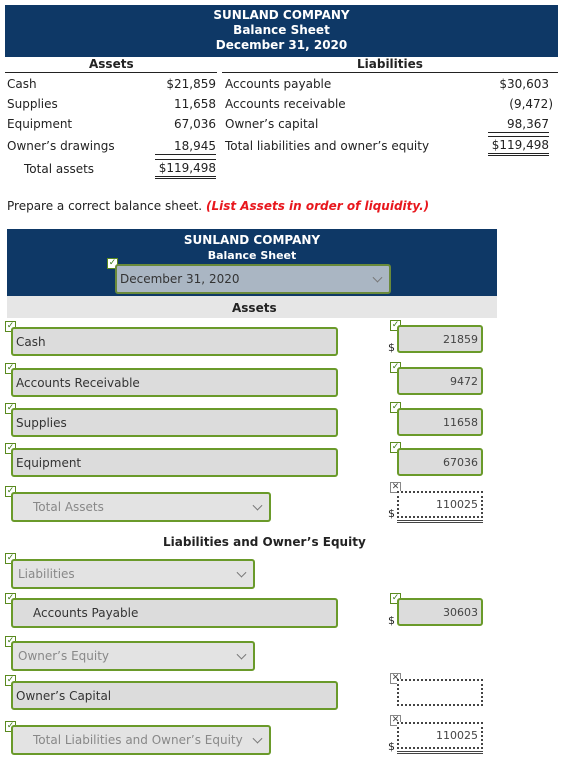  I want to click on answer-statement: Balance Sheet, so click(252, 255).